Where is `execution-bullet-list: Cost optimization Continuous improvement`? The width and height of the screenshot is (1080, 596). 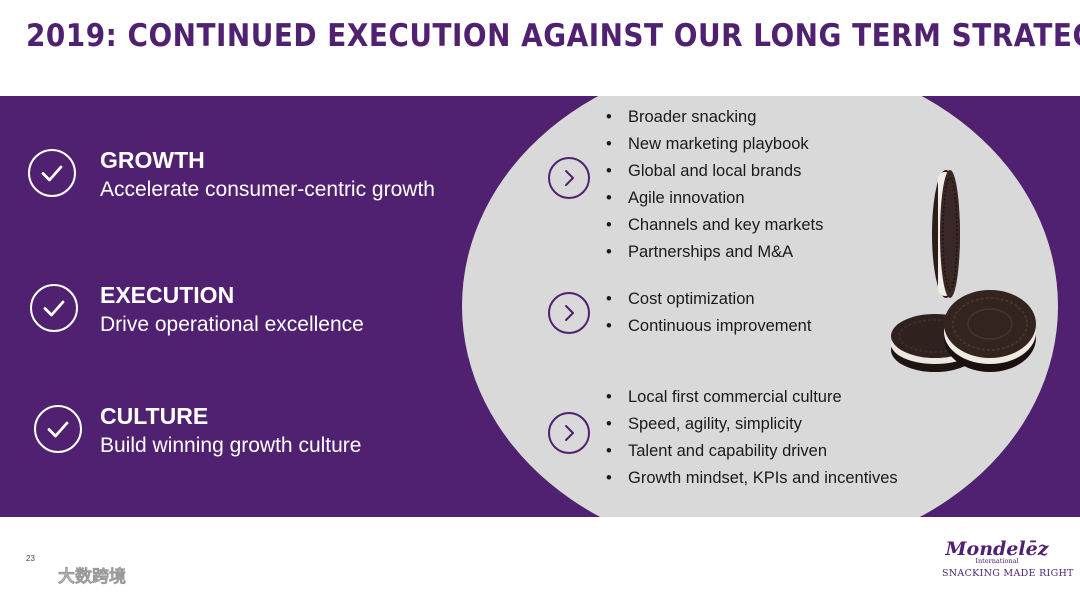 execution-bullet-list: Cost optimization Continuous improvement is located at coordinates (708, 316).